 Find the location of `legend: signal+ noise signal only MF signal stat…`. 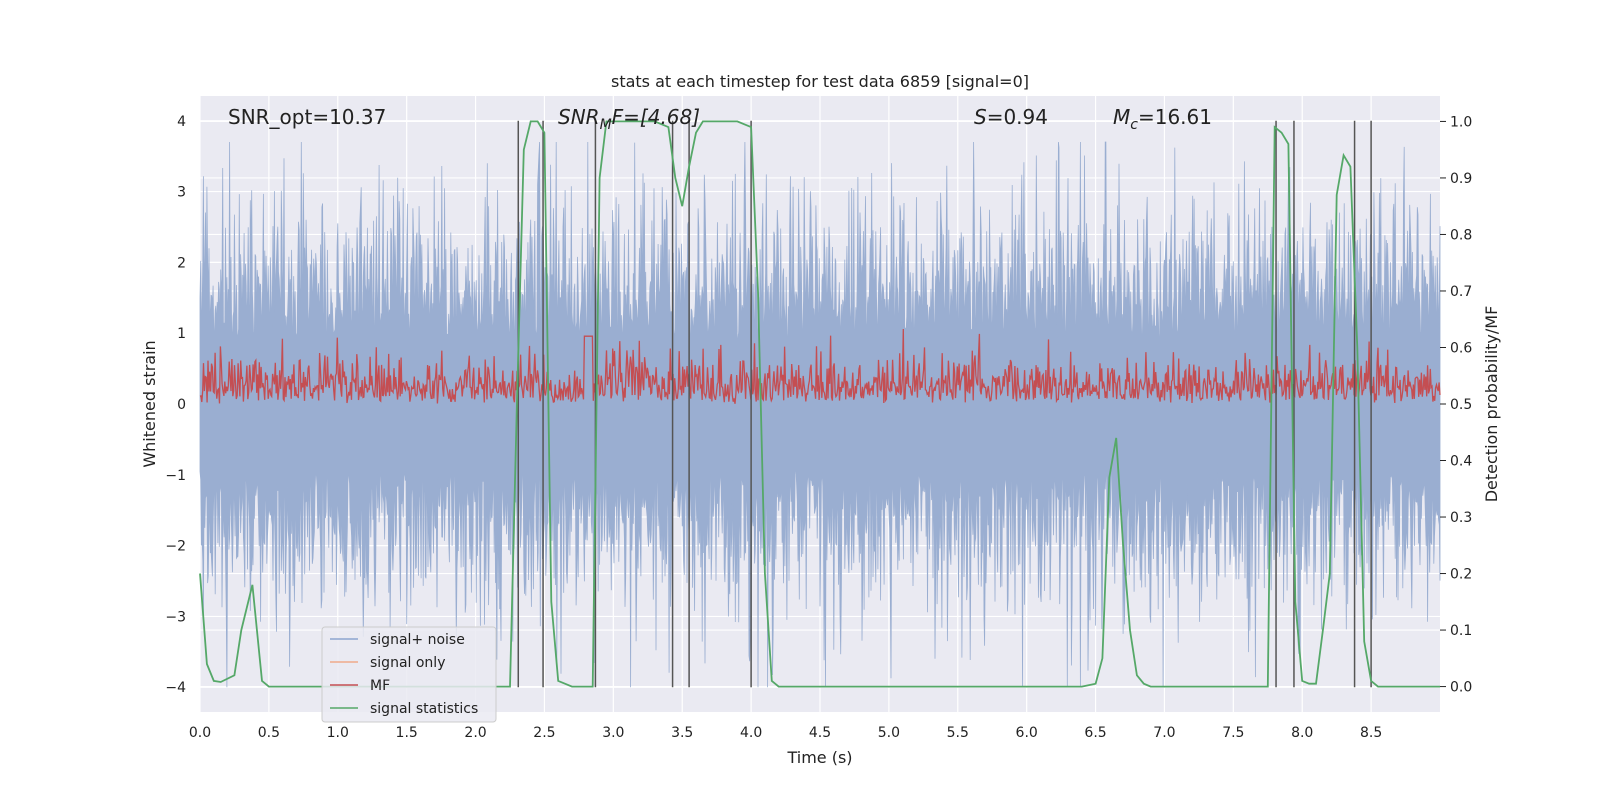

legend: signal+ noise signal only MF signal stat… is located at coordinates (409, 674).